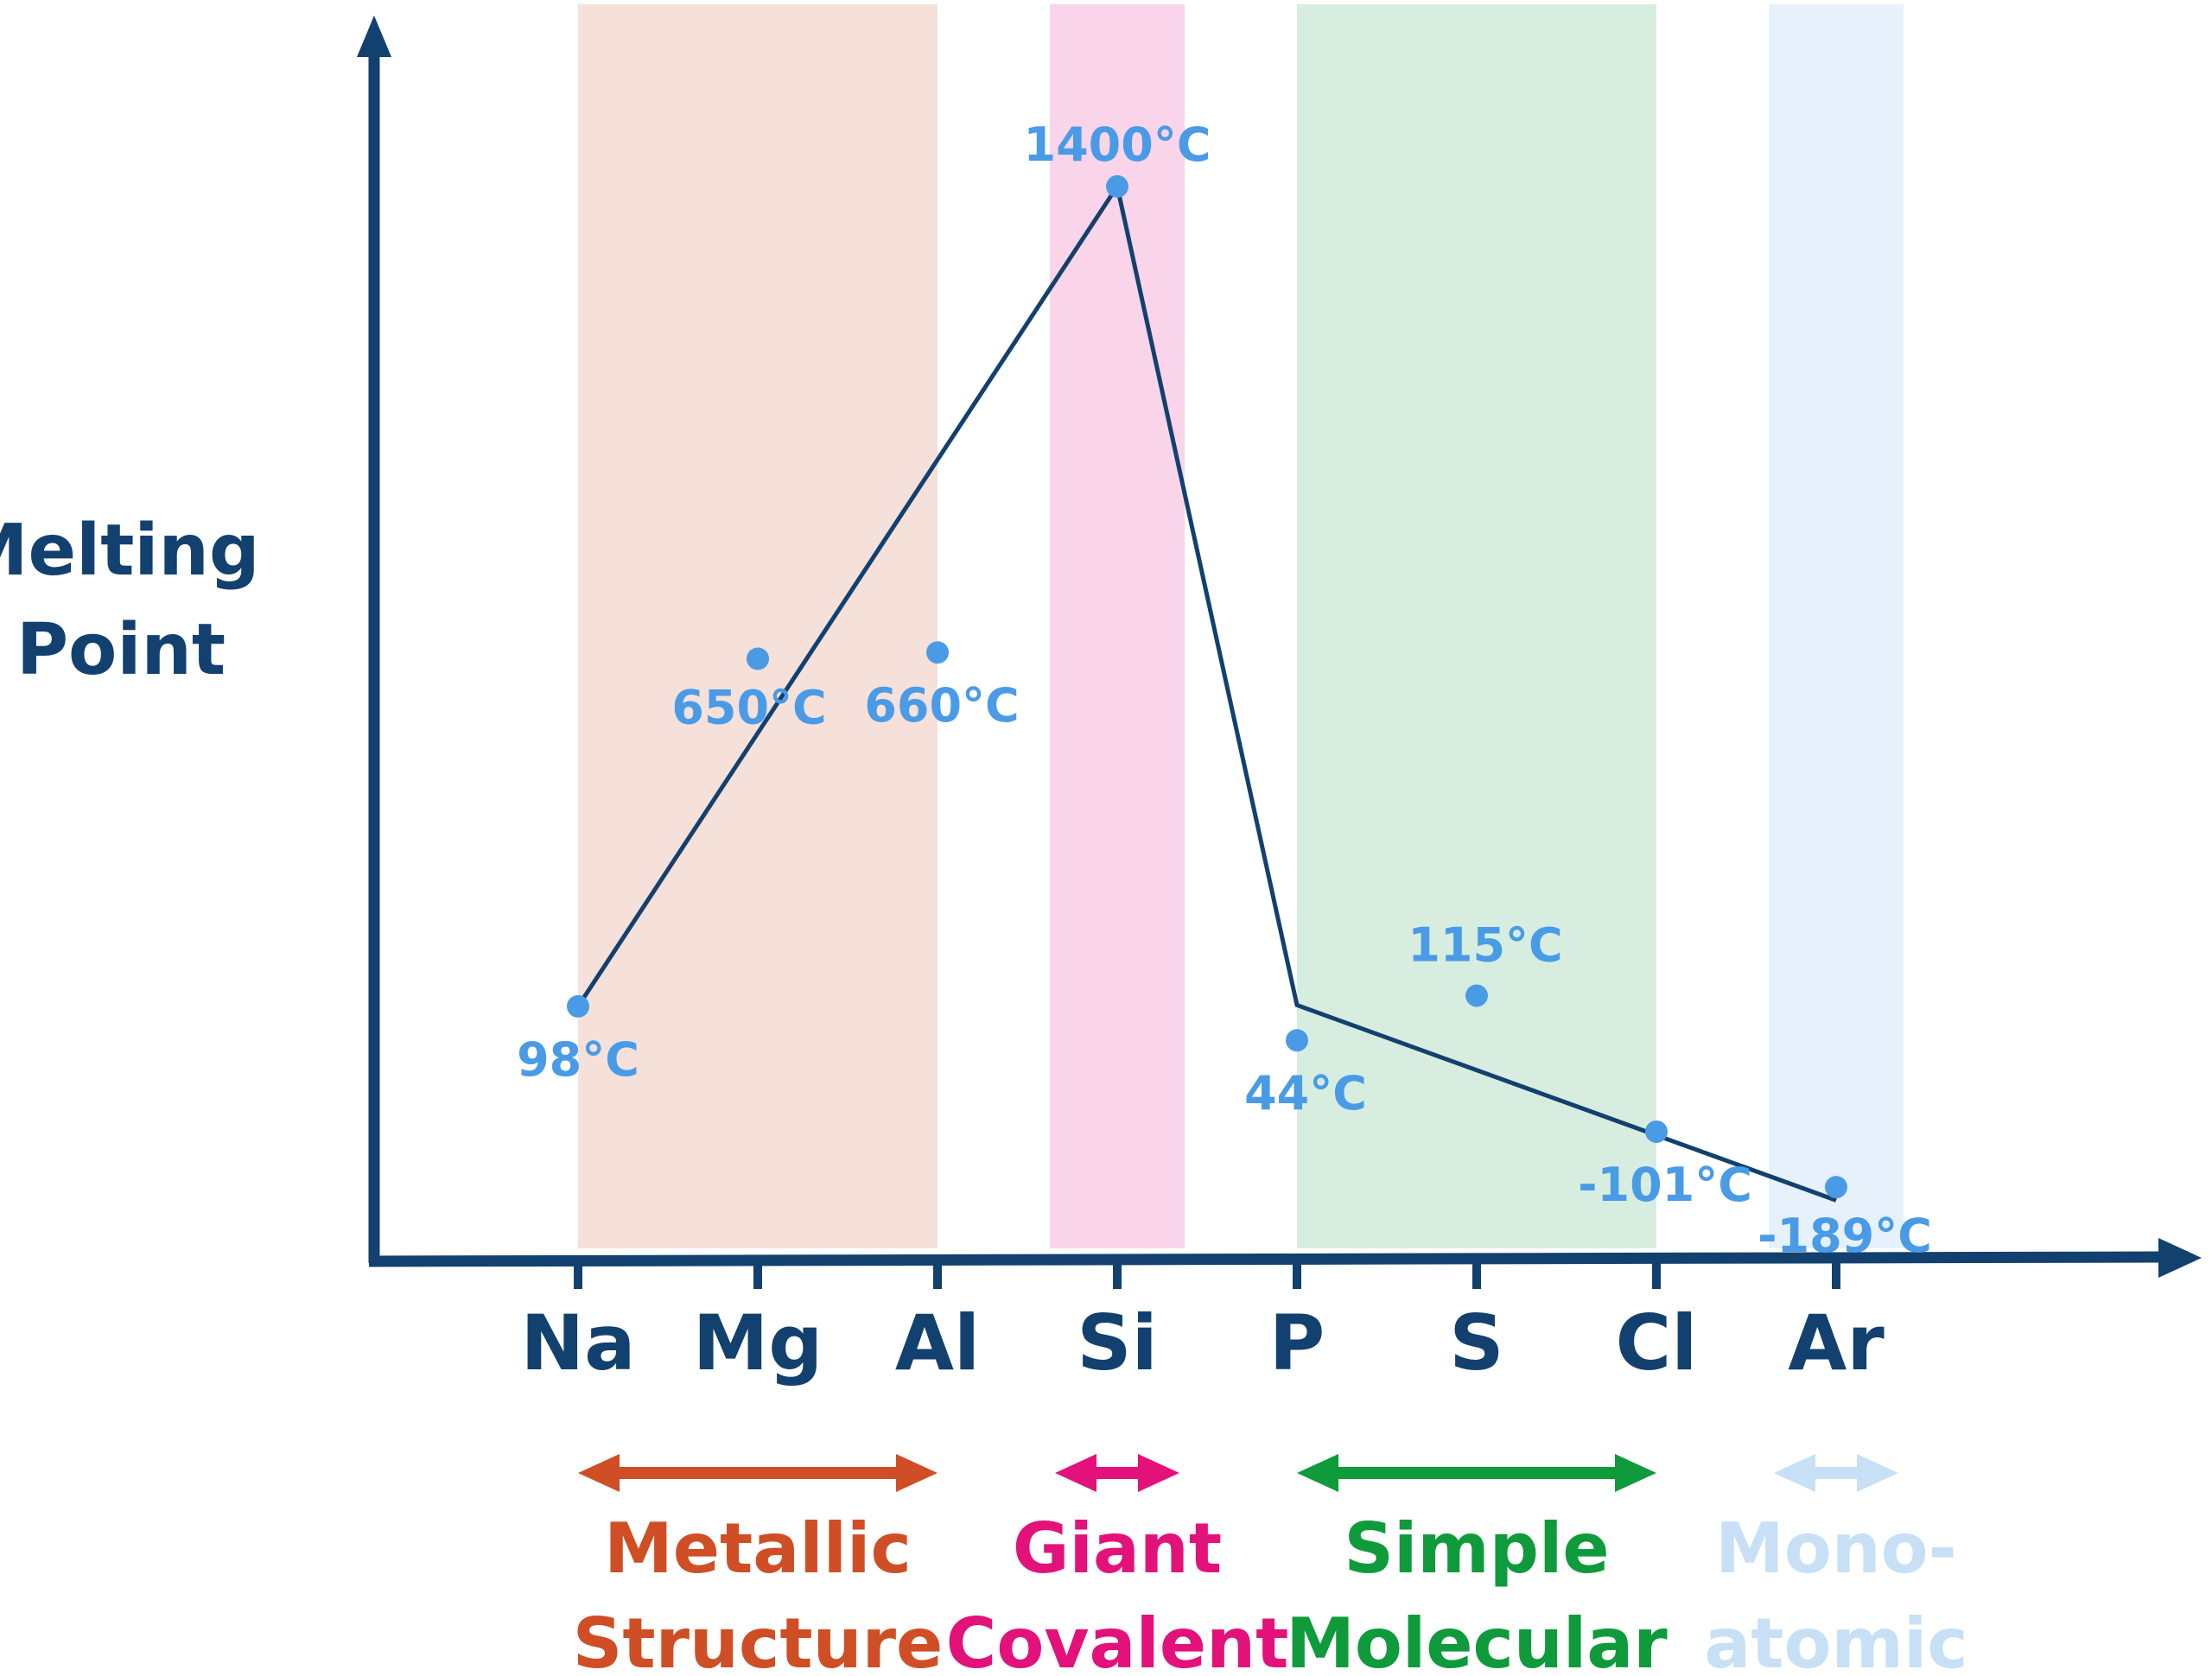  Describe the element at coordinates (1836, 1342) in the screenshot. I see `x-tick-label-Ar: Ar` at that location.